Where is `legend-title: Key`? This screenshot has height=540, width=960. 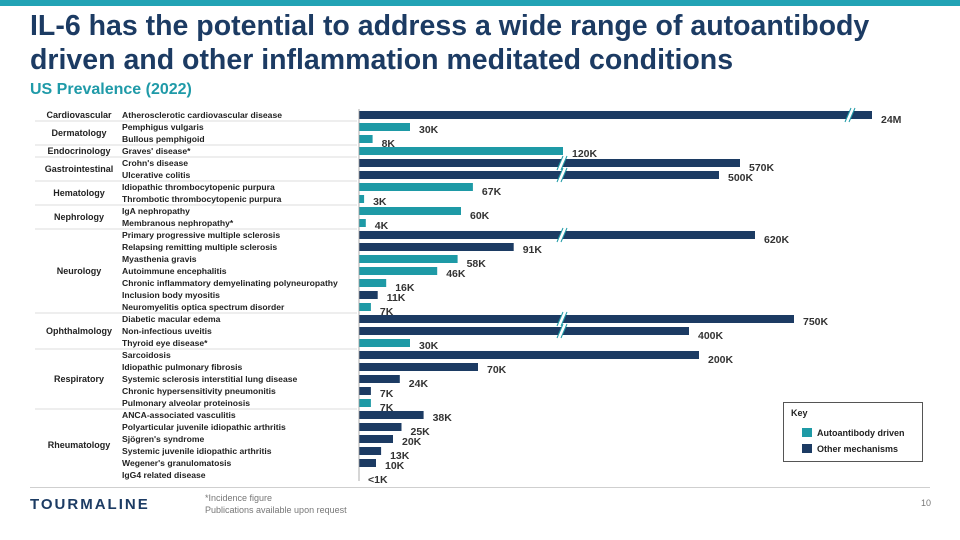
legend-title: Key is located at coordinates (799, 413).